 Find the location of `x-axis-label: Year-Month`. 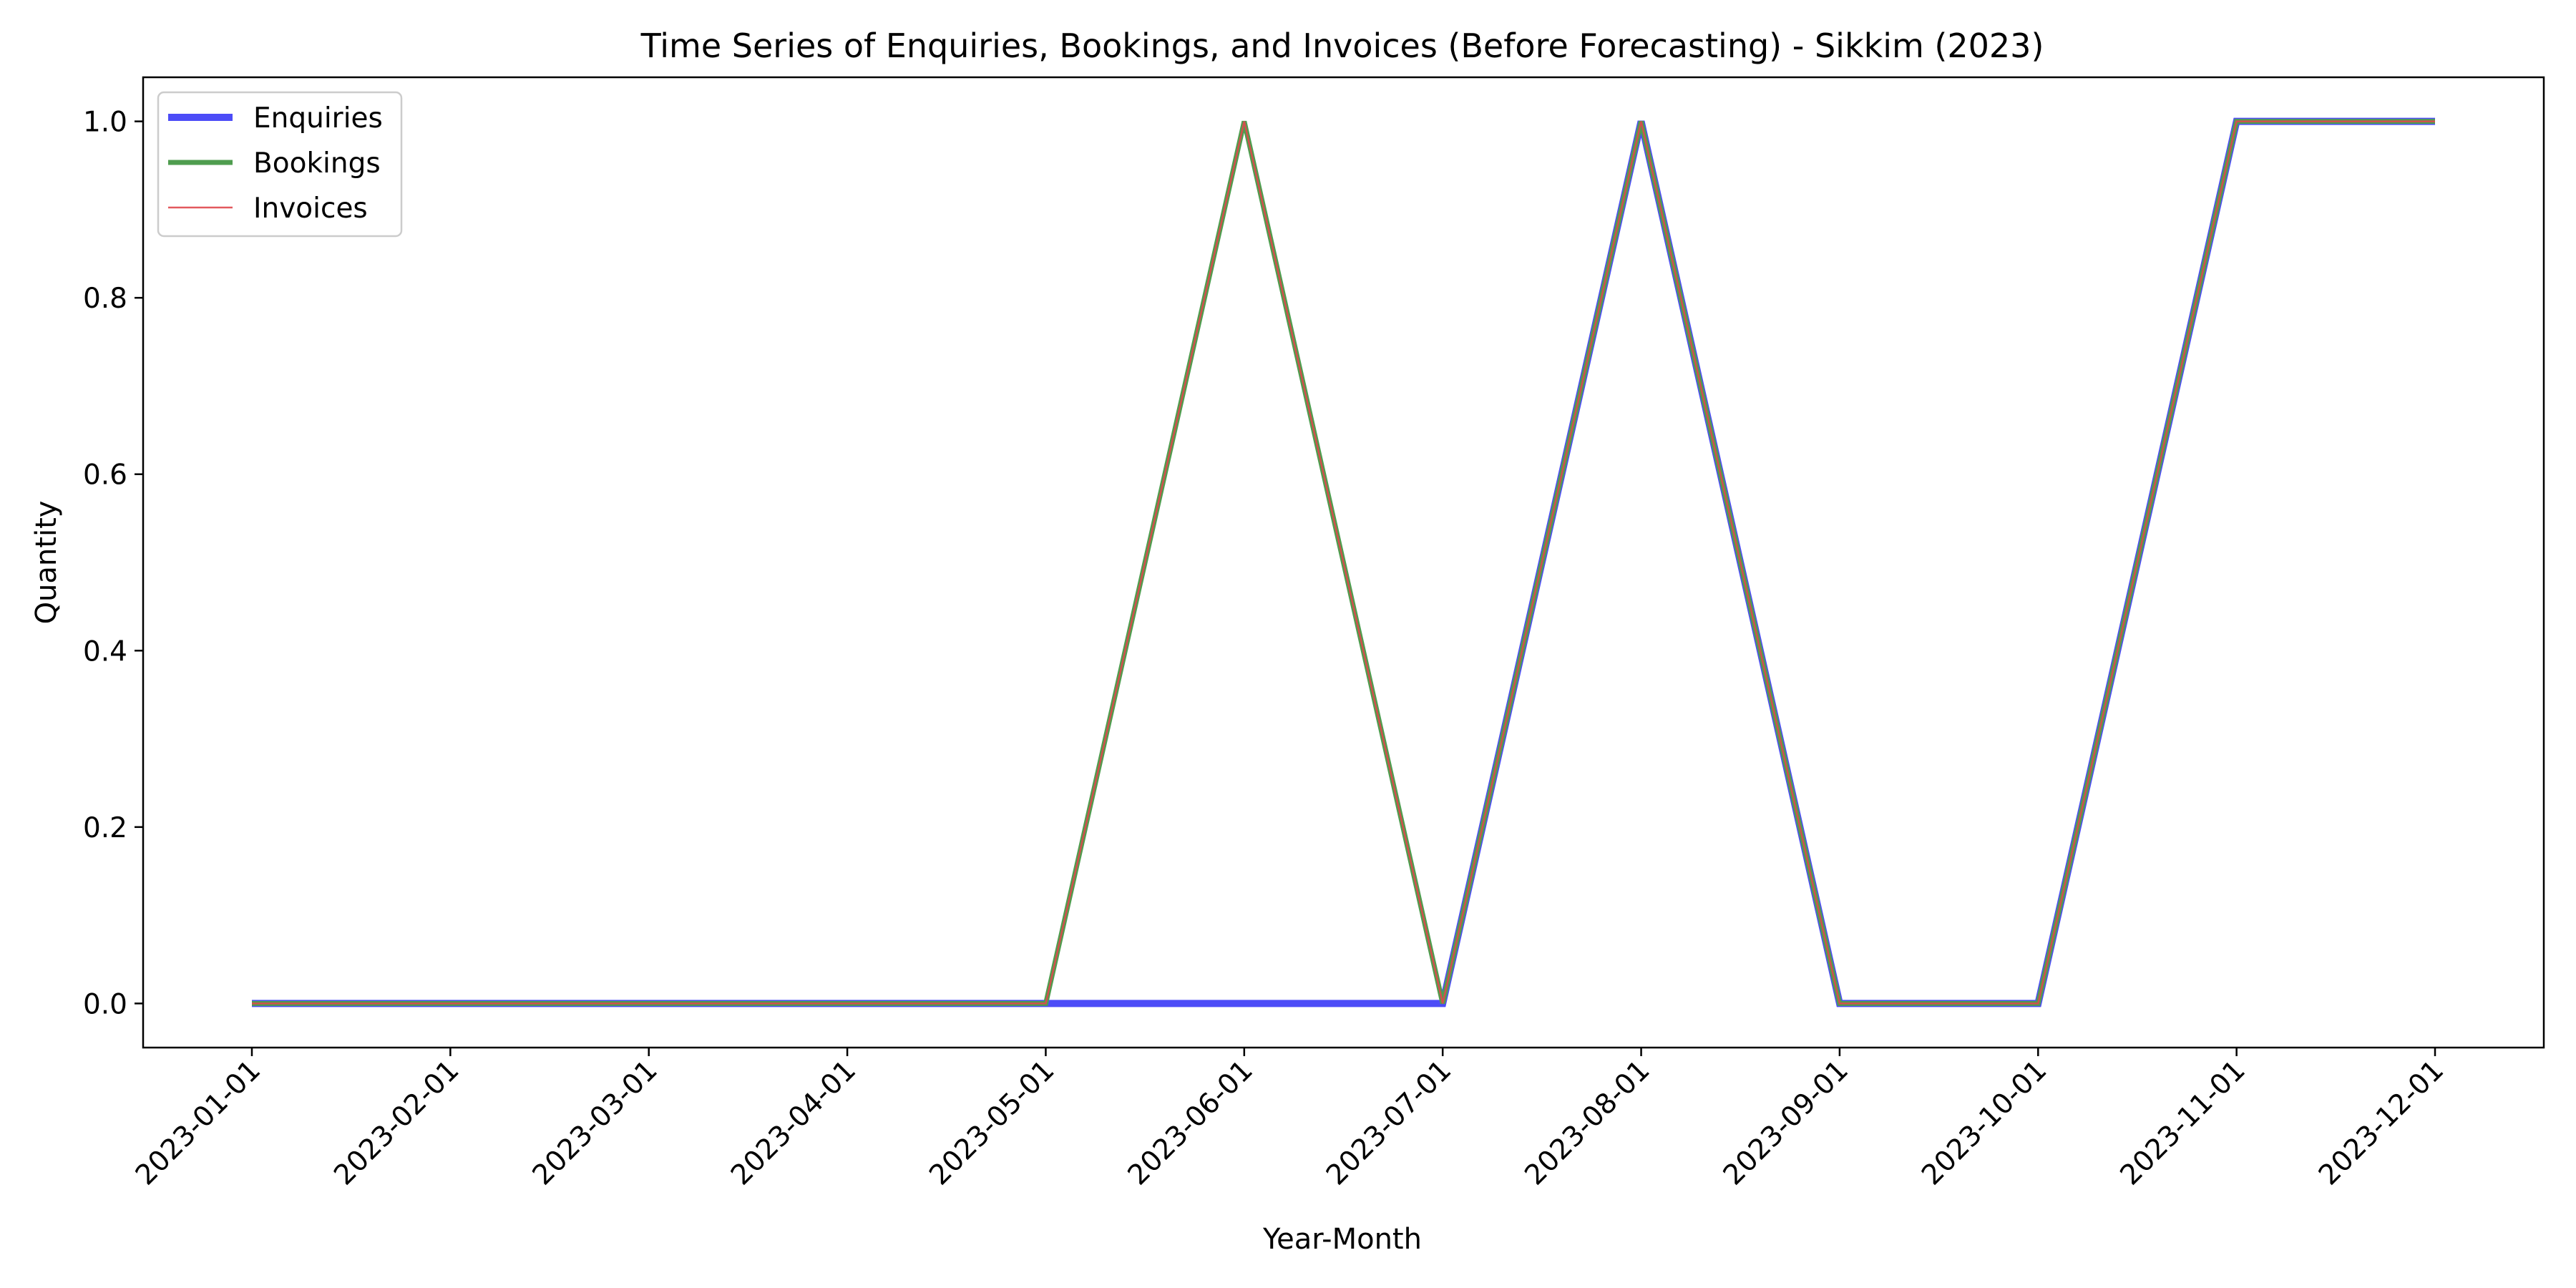

x-axis-label: Year-Month is located at coordinates (1342, 1239).